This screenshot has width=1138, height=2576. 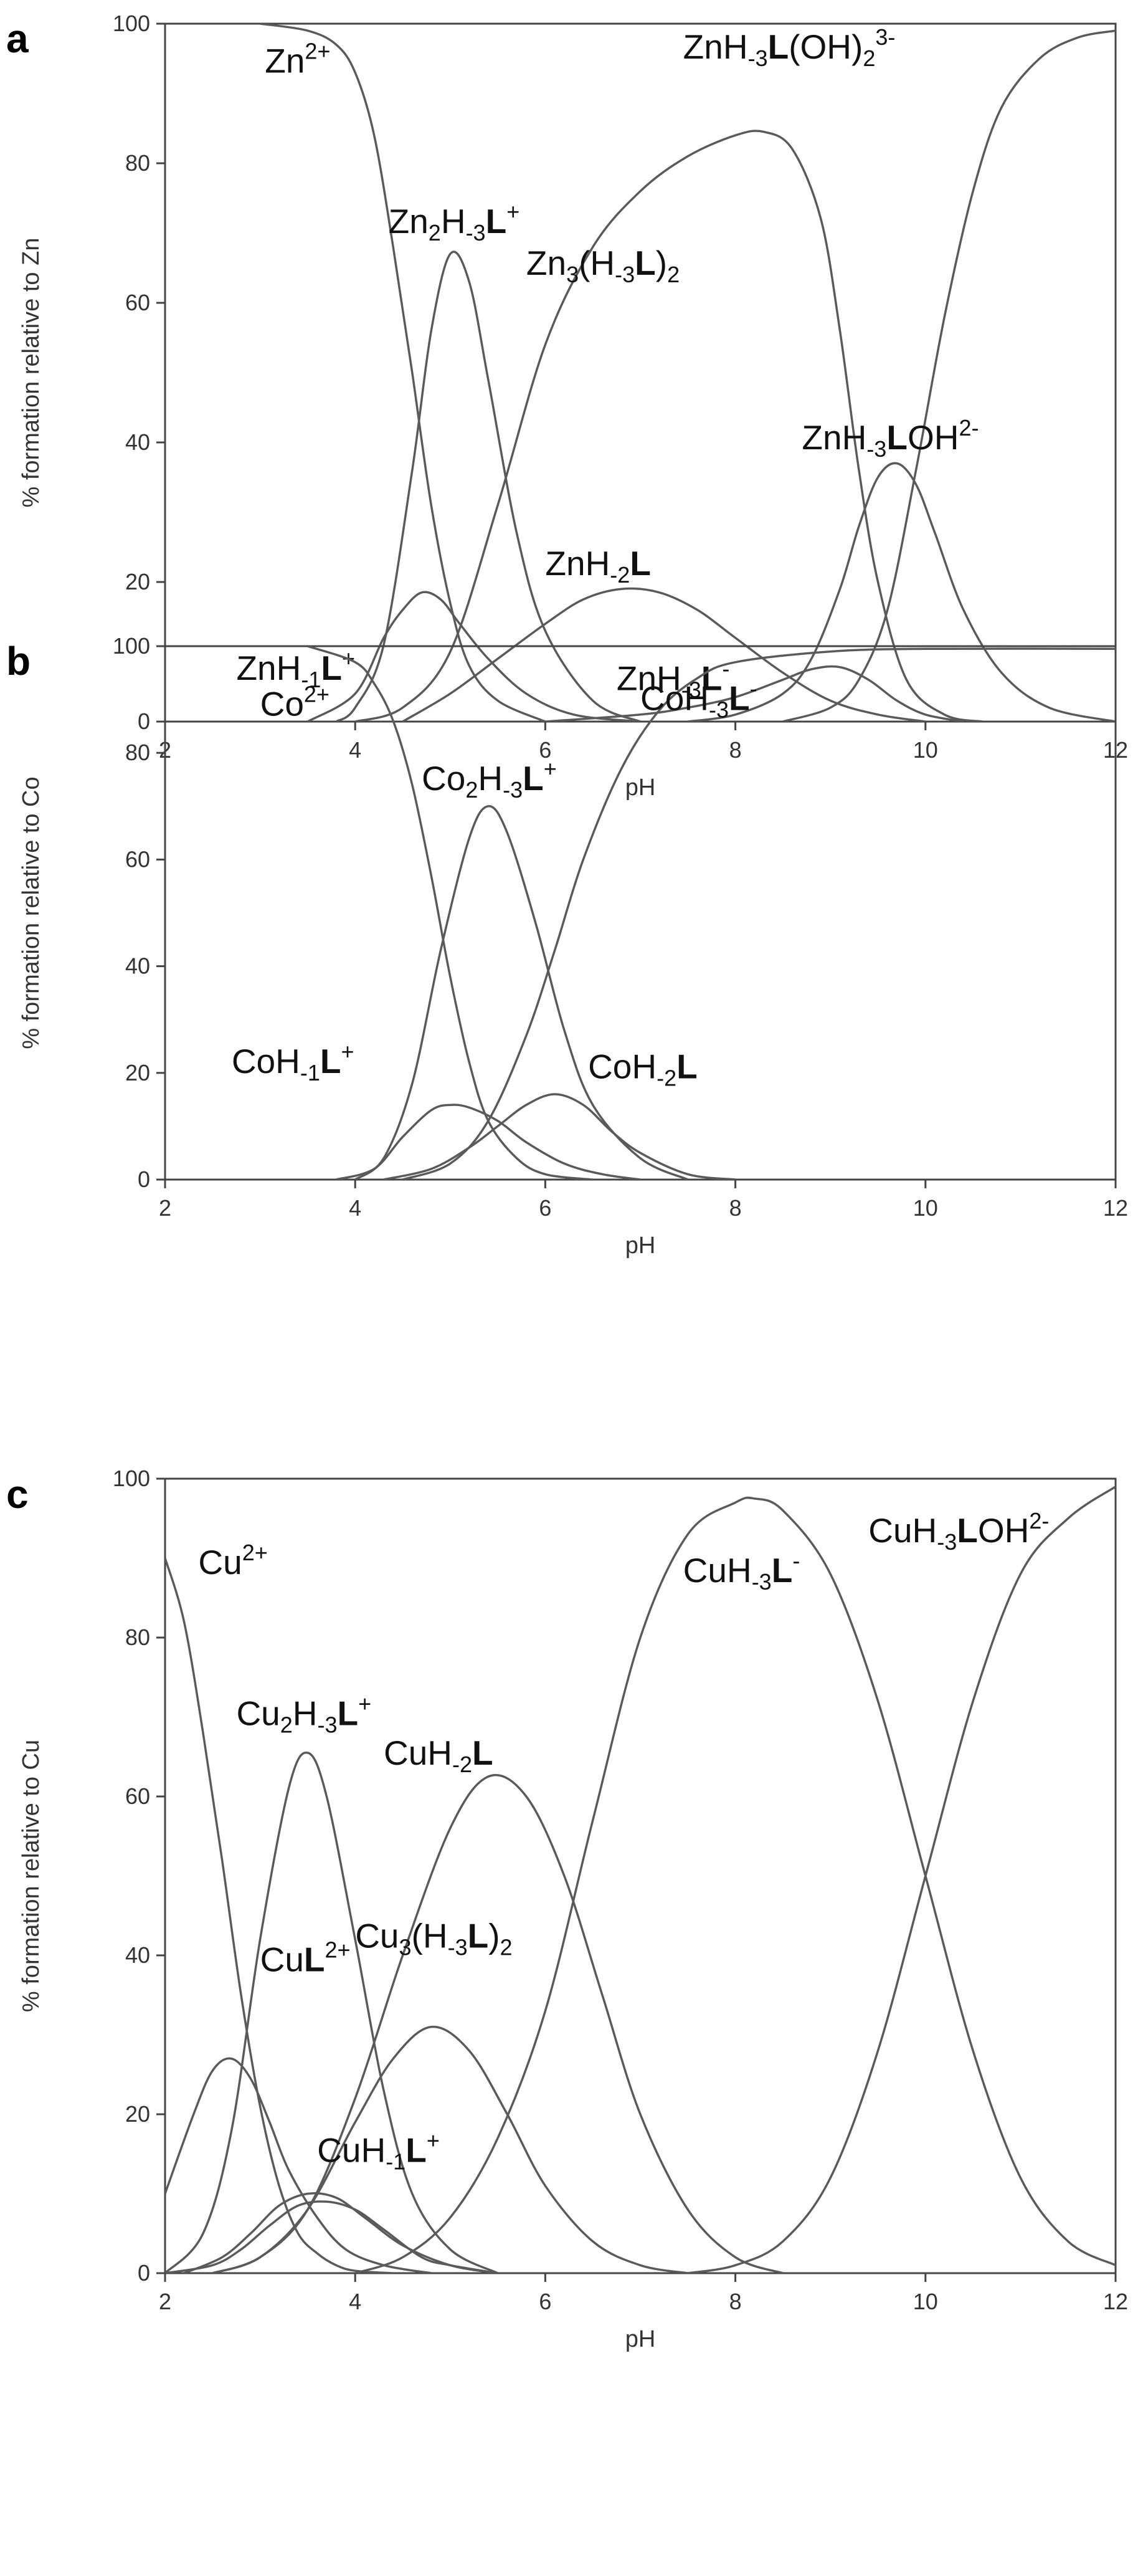 I want to click on series-group, so click(x=711, y=913).